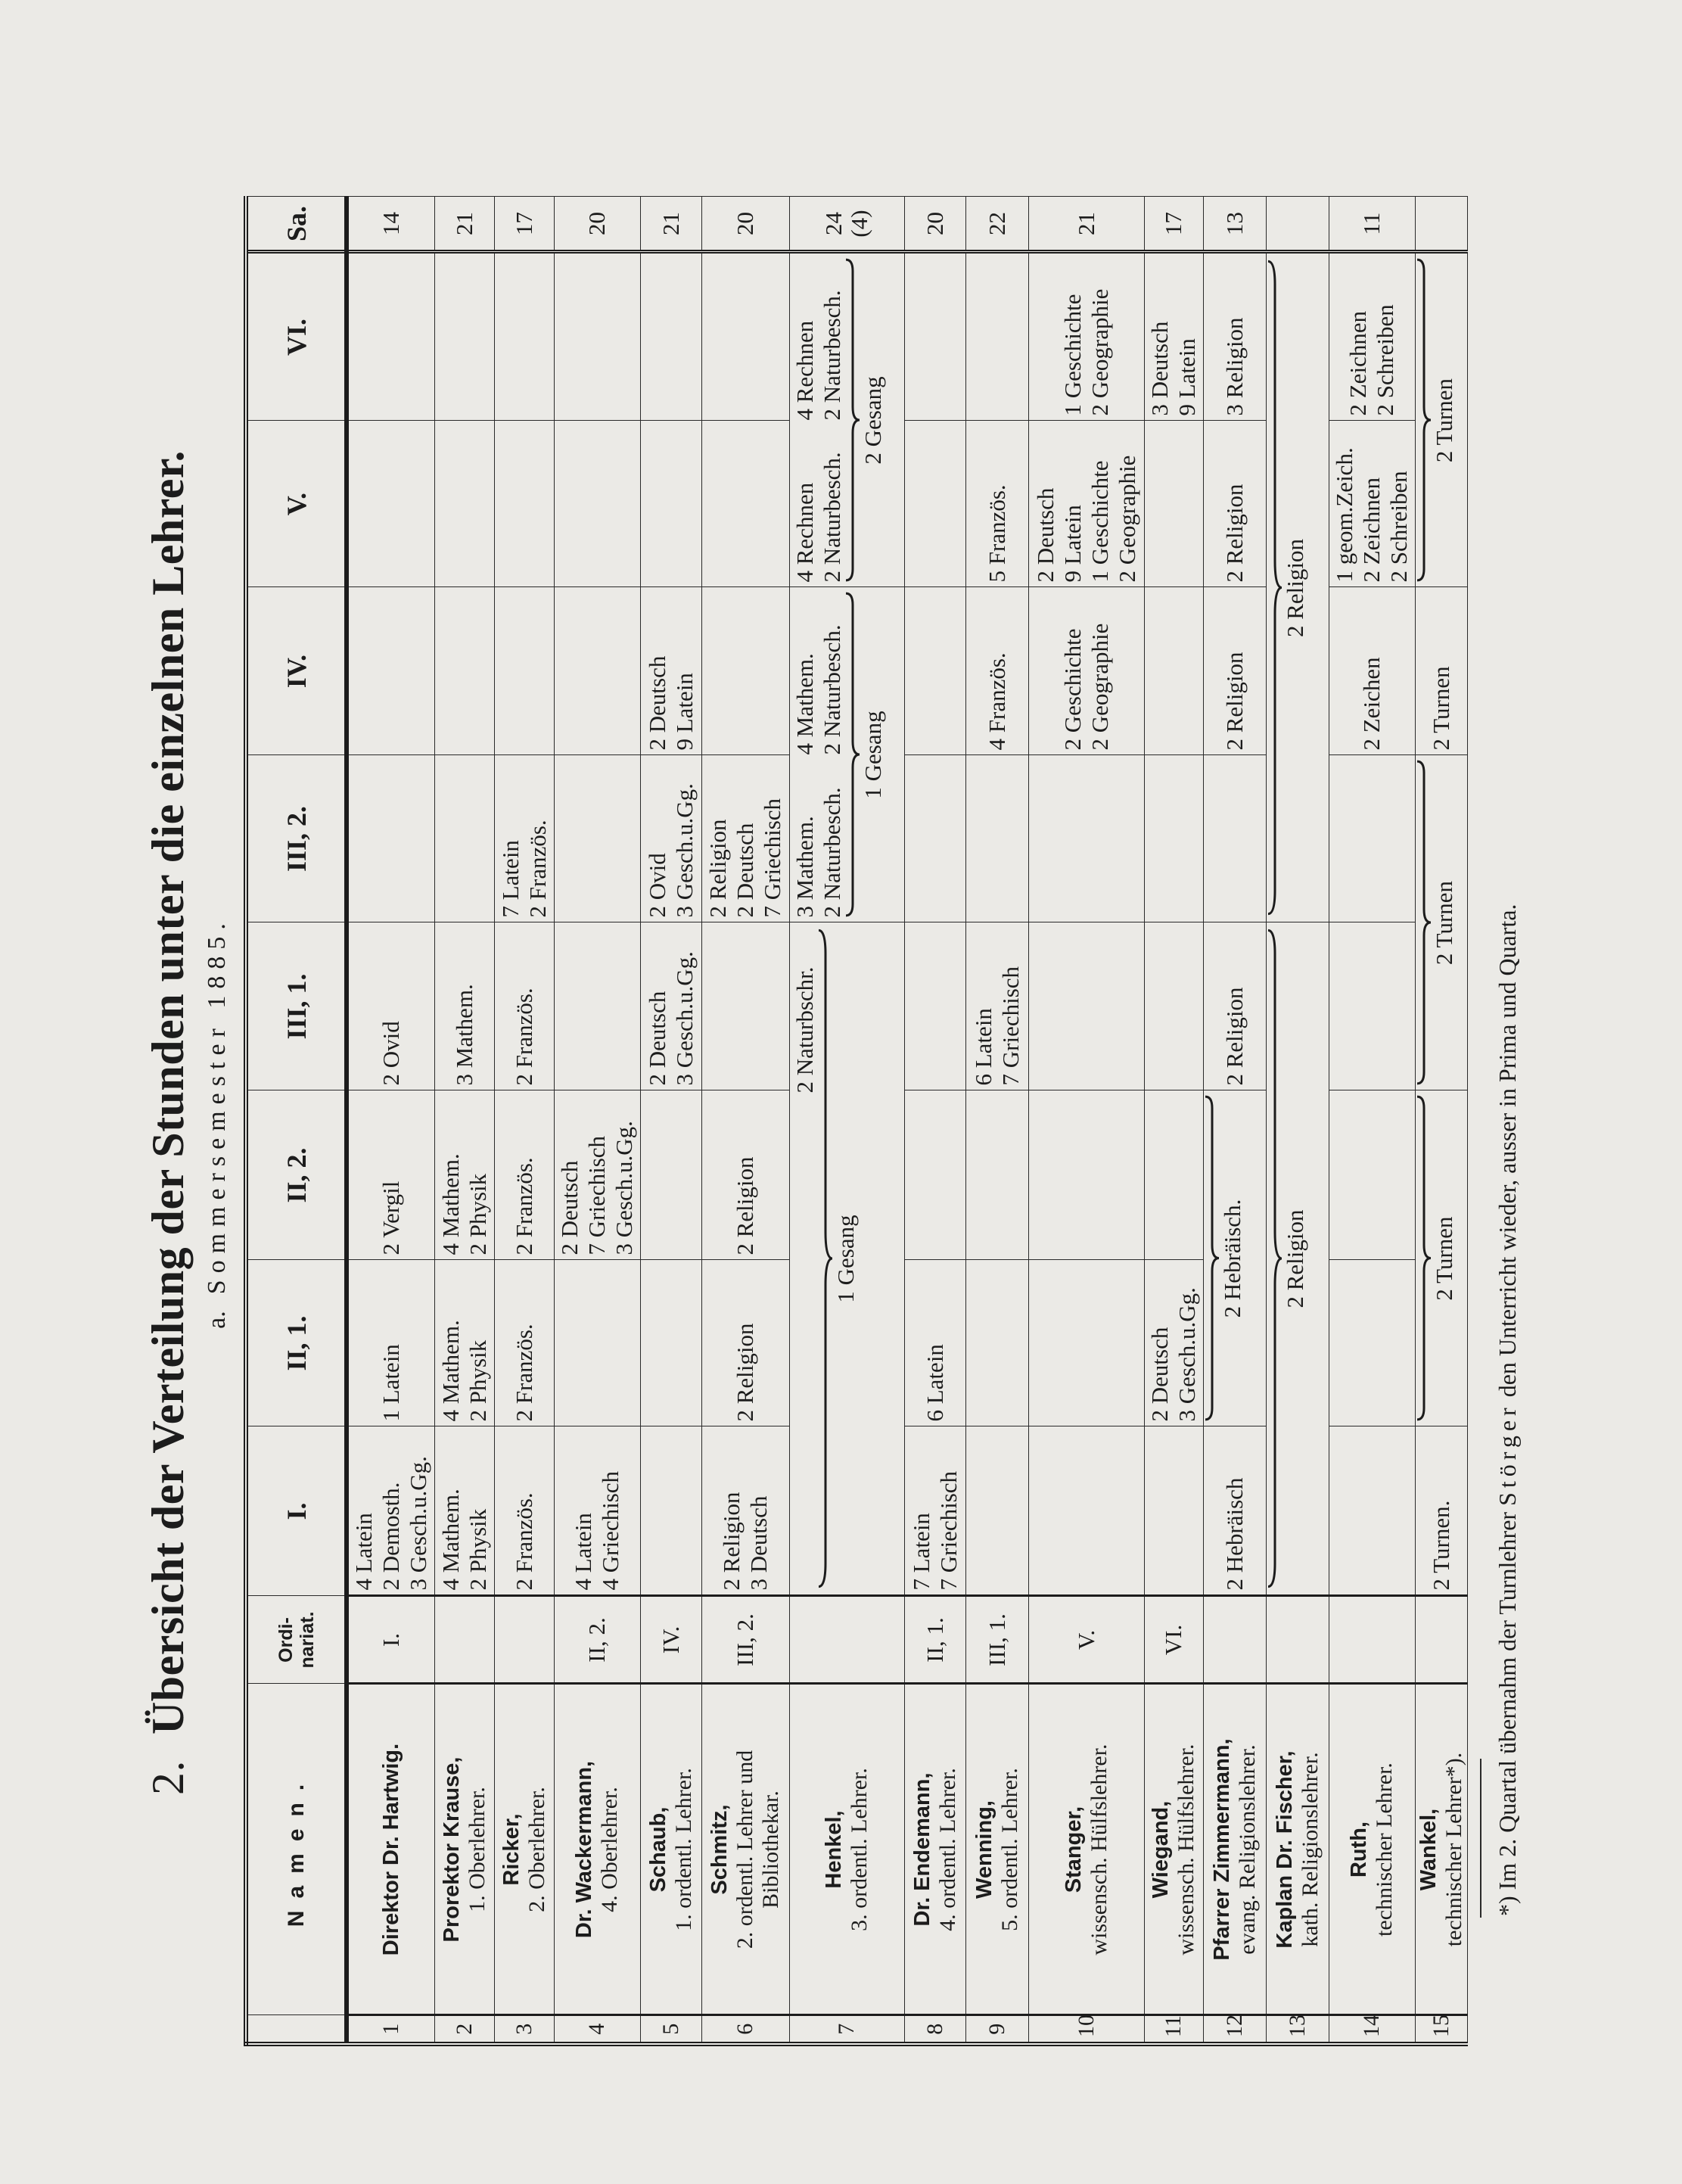 Image resolution: width=1682 pixels, height=2184 pixels. I want to click on teacher-name: Direktor Dr. Hartwig., so click(391, 1849).